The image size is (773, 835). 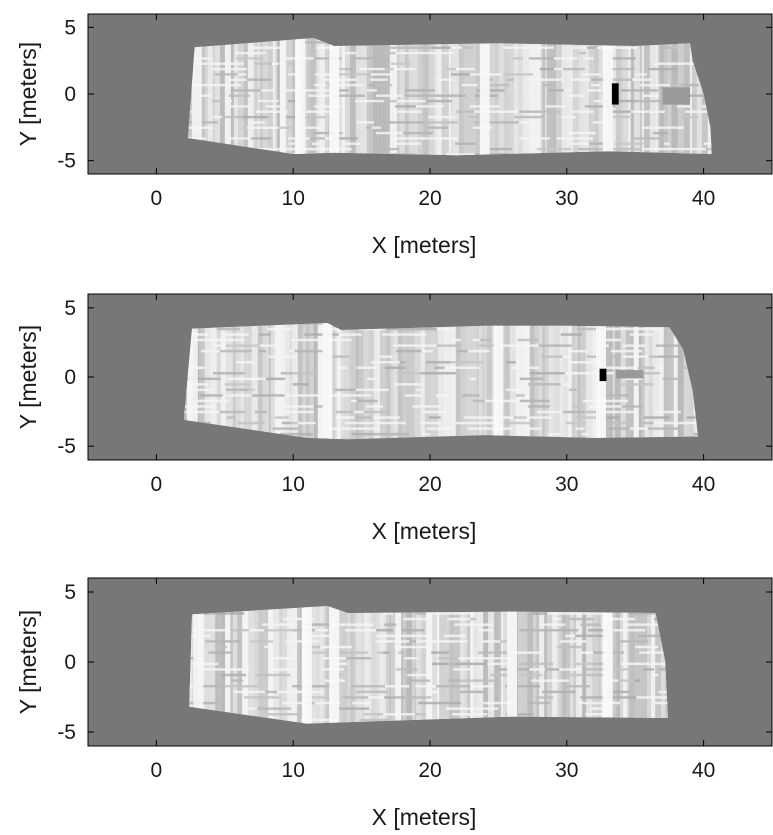 What do you see at coordinates (66, 161) in the screenshot?
I see `y-tick-label-1-3: -5` at bounding box center [66, 161].